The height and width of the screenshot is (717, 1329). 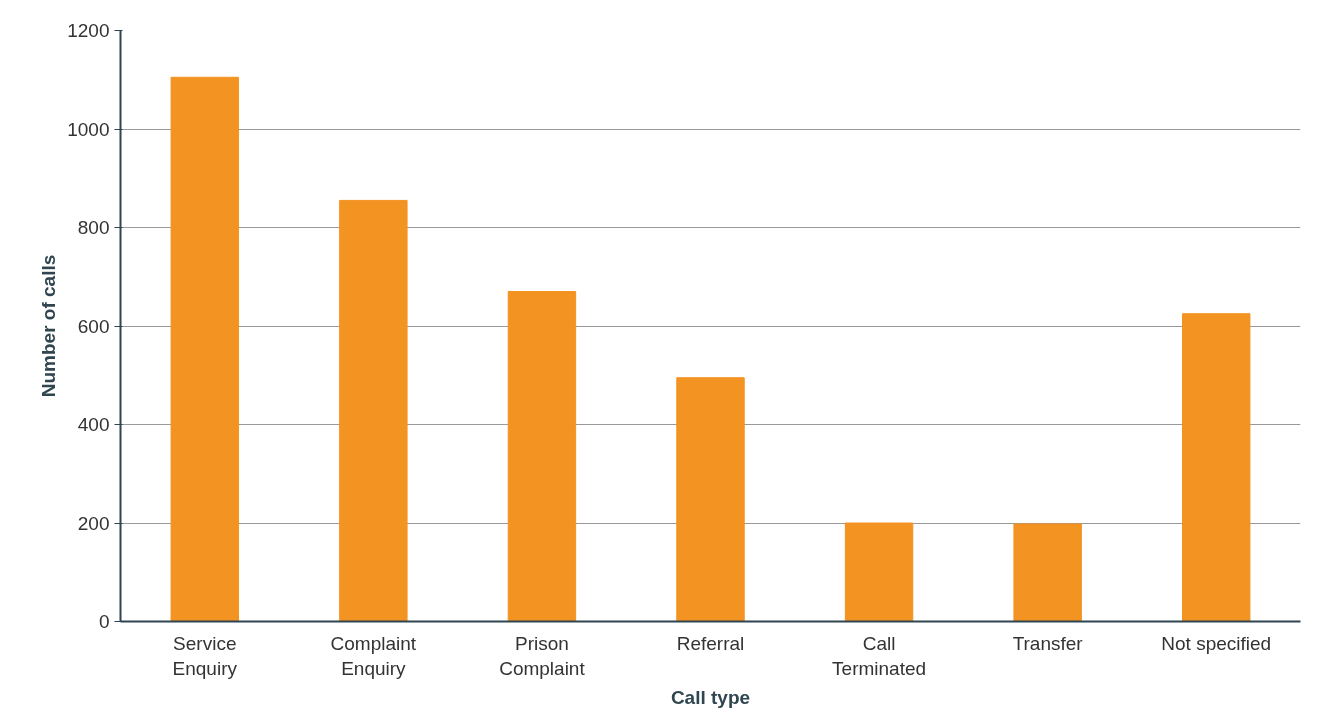 What do you see at coordinates (88, 30) in the screenshot?
I see `y-tick-label: 1200` at bounding box center [88, 30].